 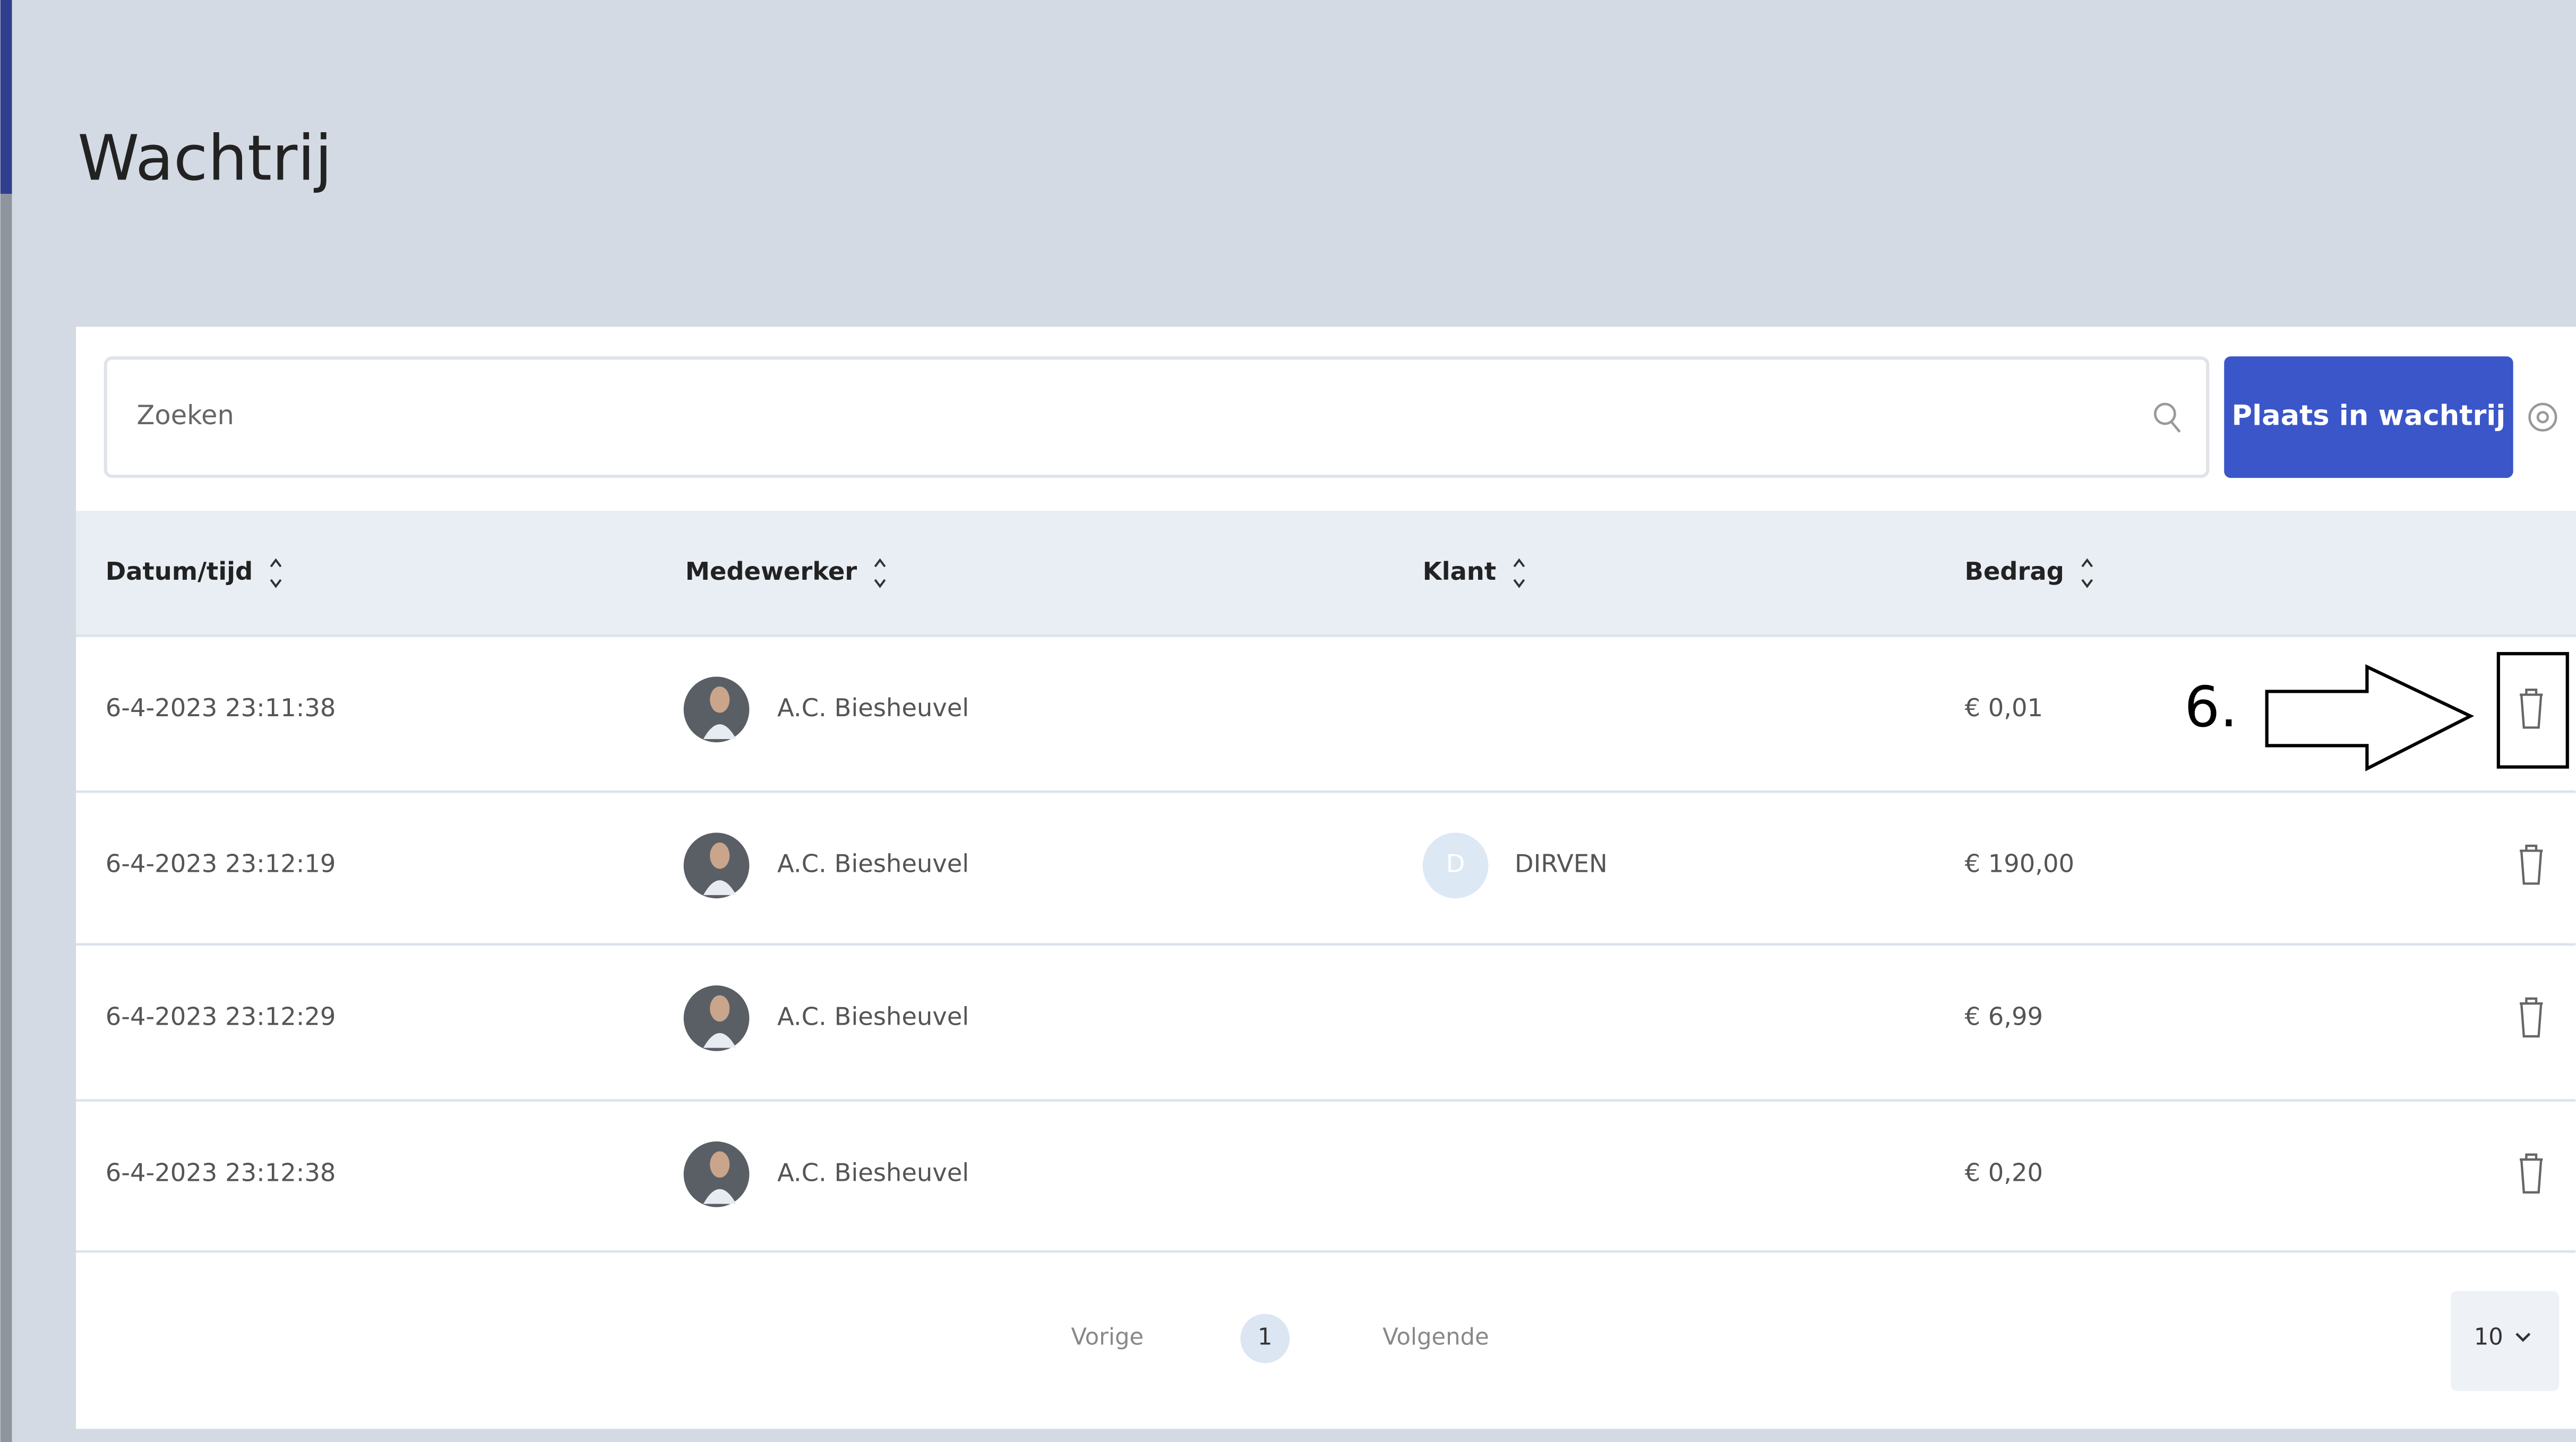 What do you see at coordinates (221, 708) in the screenshot?
I see `cell-datetime: 6-4-2023 23:11:38` at bounding box center [221, 708].